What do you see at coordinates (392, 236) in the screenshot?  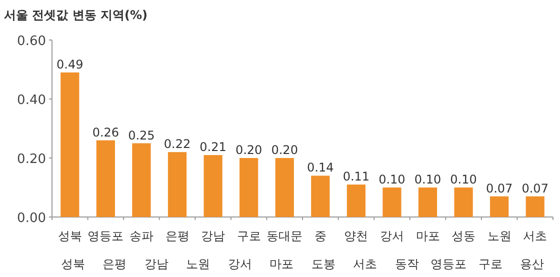 I see `x-tick-label: 강서` at bounding box center [392, 236].